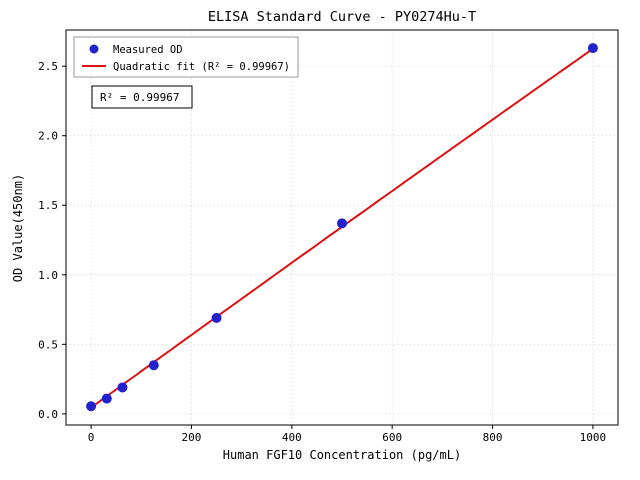 Image resolution: width=640 pixels, height=480 pixels. I want to click on x-tick-label: 1000, so click(593, 437).